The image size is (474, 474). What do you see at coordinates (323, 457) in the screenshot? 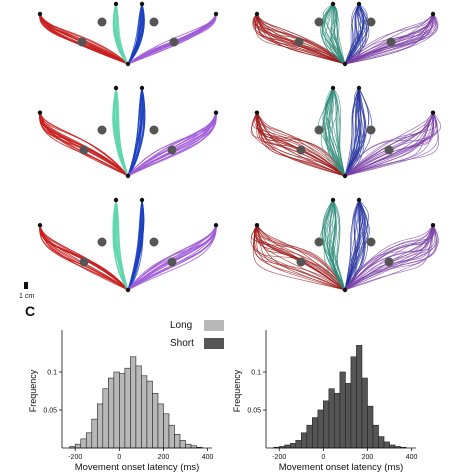
I see `x-tick-label: 0` at bounding box center [323, 457].